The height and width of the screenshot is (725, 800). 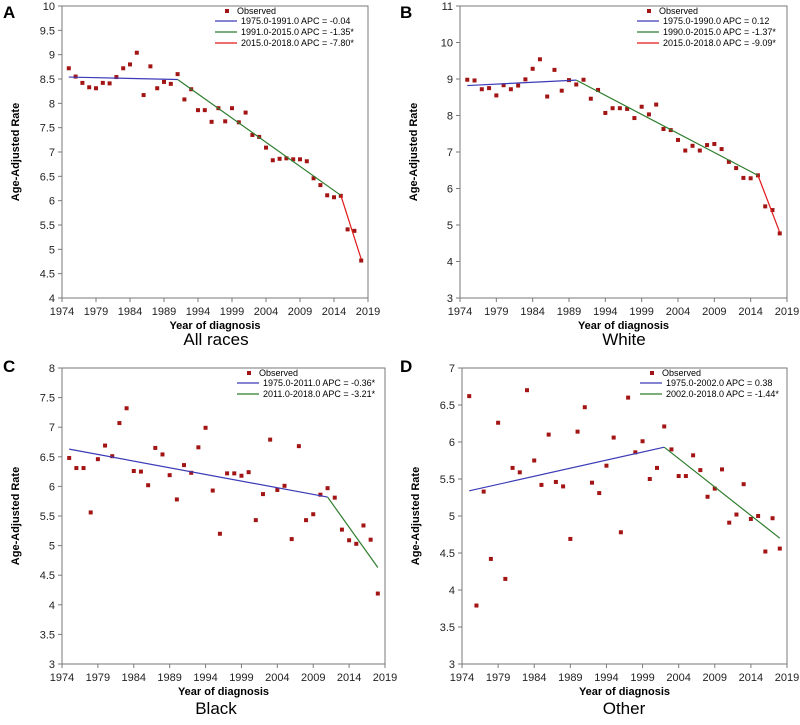 I want to click on panel-letter: C, so click(x=9, y=366).